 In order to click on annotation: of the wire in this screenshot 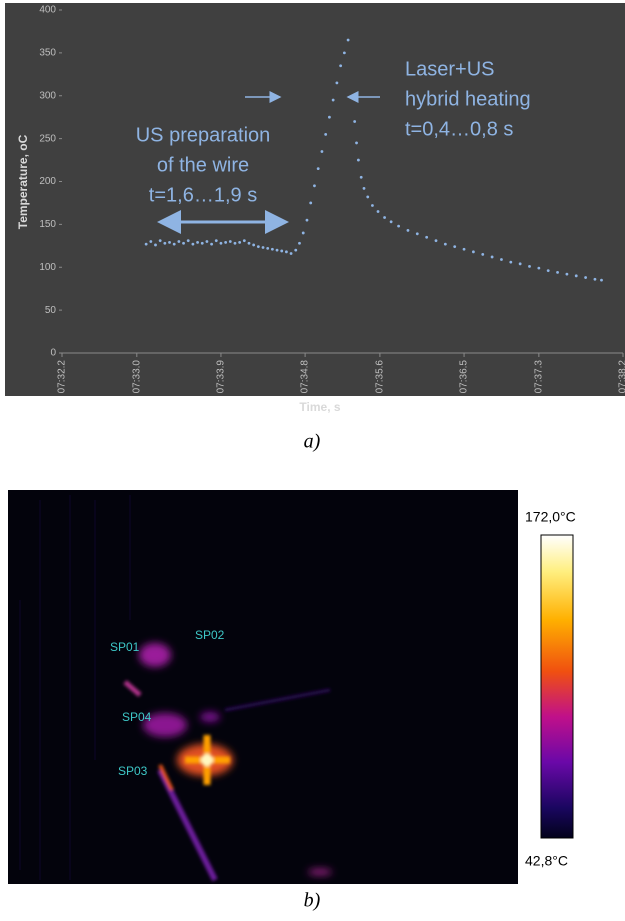, I will do `click(203, 165)`.